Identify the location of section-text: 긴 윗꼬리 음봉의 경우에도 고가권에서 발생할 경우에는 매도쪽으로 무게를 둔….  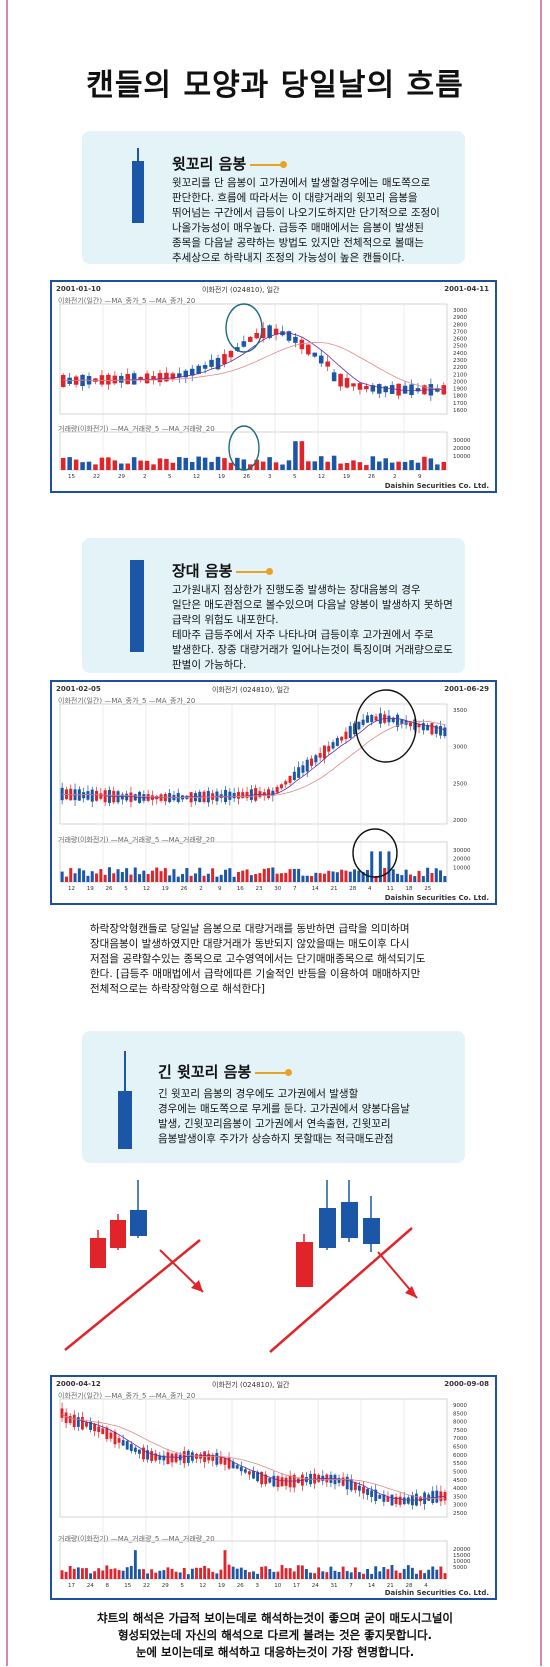
(284, 1116).